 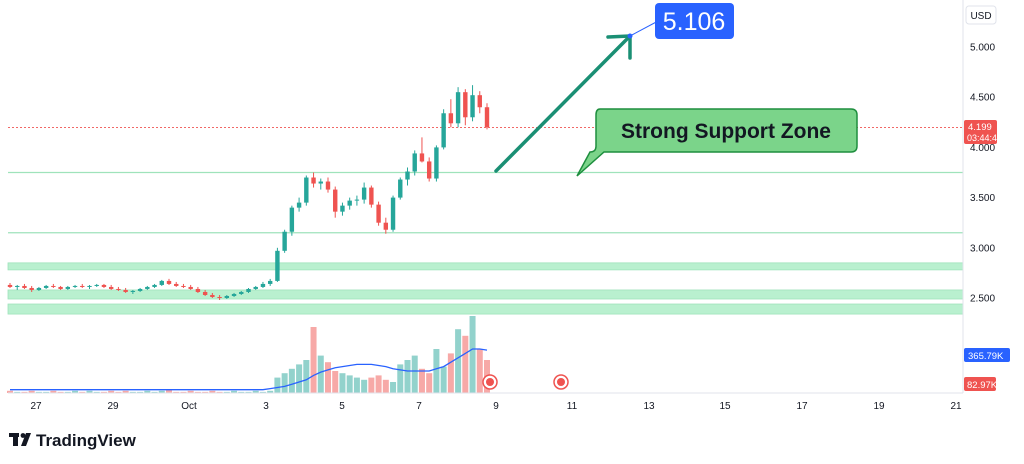 I want to click on support-lines, so click(x=485, y=202).